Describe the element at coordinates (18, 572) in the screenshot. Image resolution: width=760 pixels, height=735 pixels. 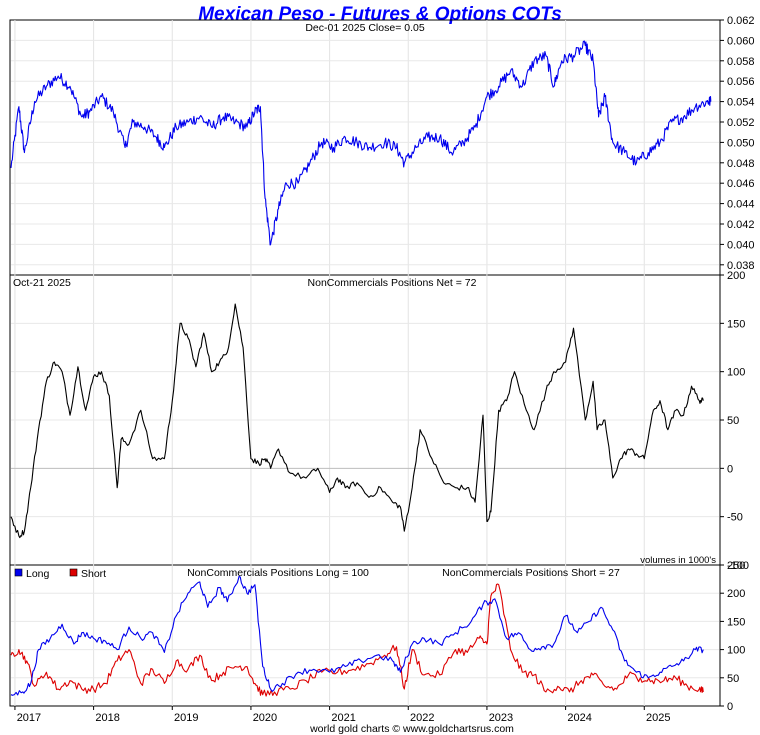
I see `legend-long-swatch` at that location.